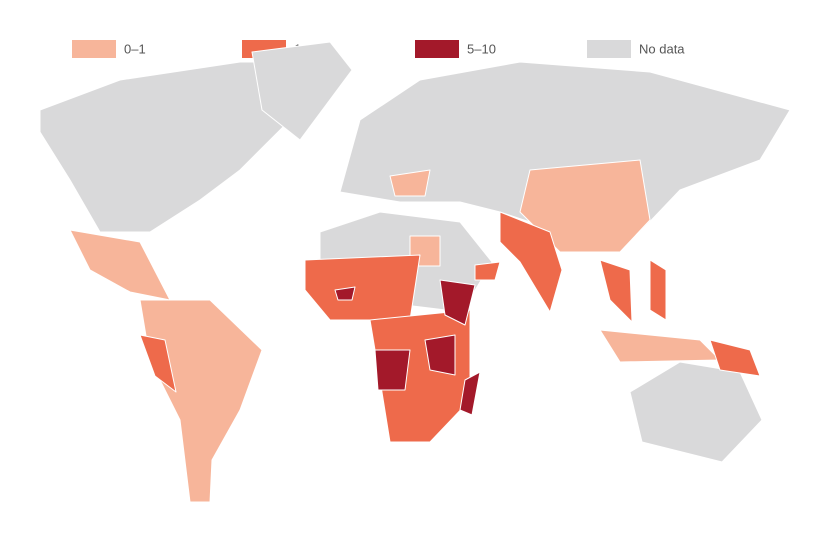 This screenshot has height=539, width=820. I want to click on yemen, so click(487, 271).